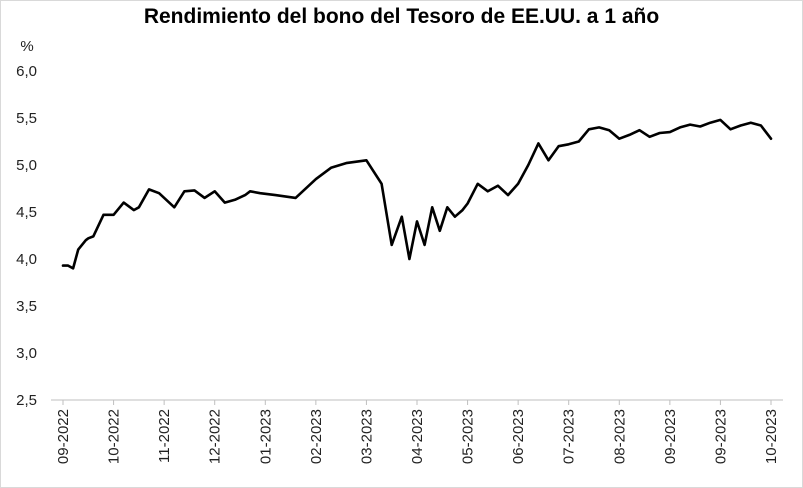 The image size is (803, 488). I want to click on x-tick-label: 06-2023, so click(518, 436).